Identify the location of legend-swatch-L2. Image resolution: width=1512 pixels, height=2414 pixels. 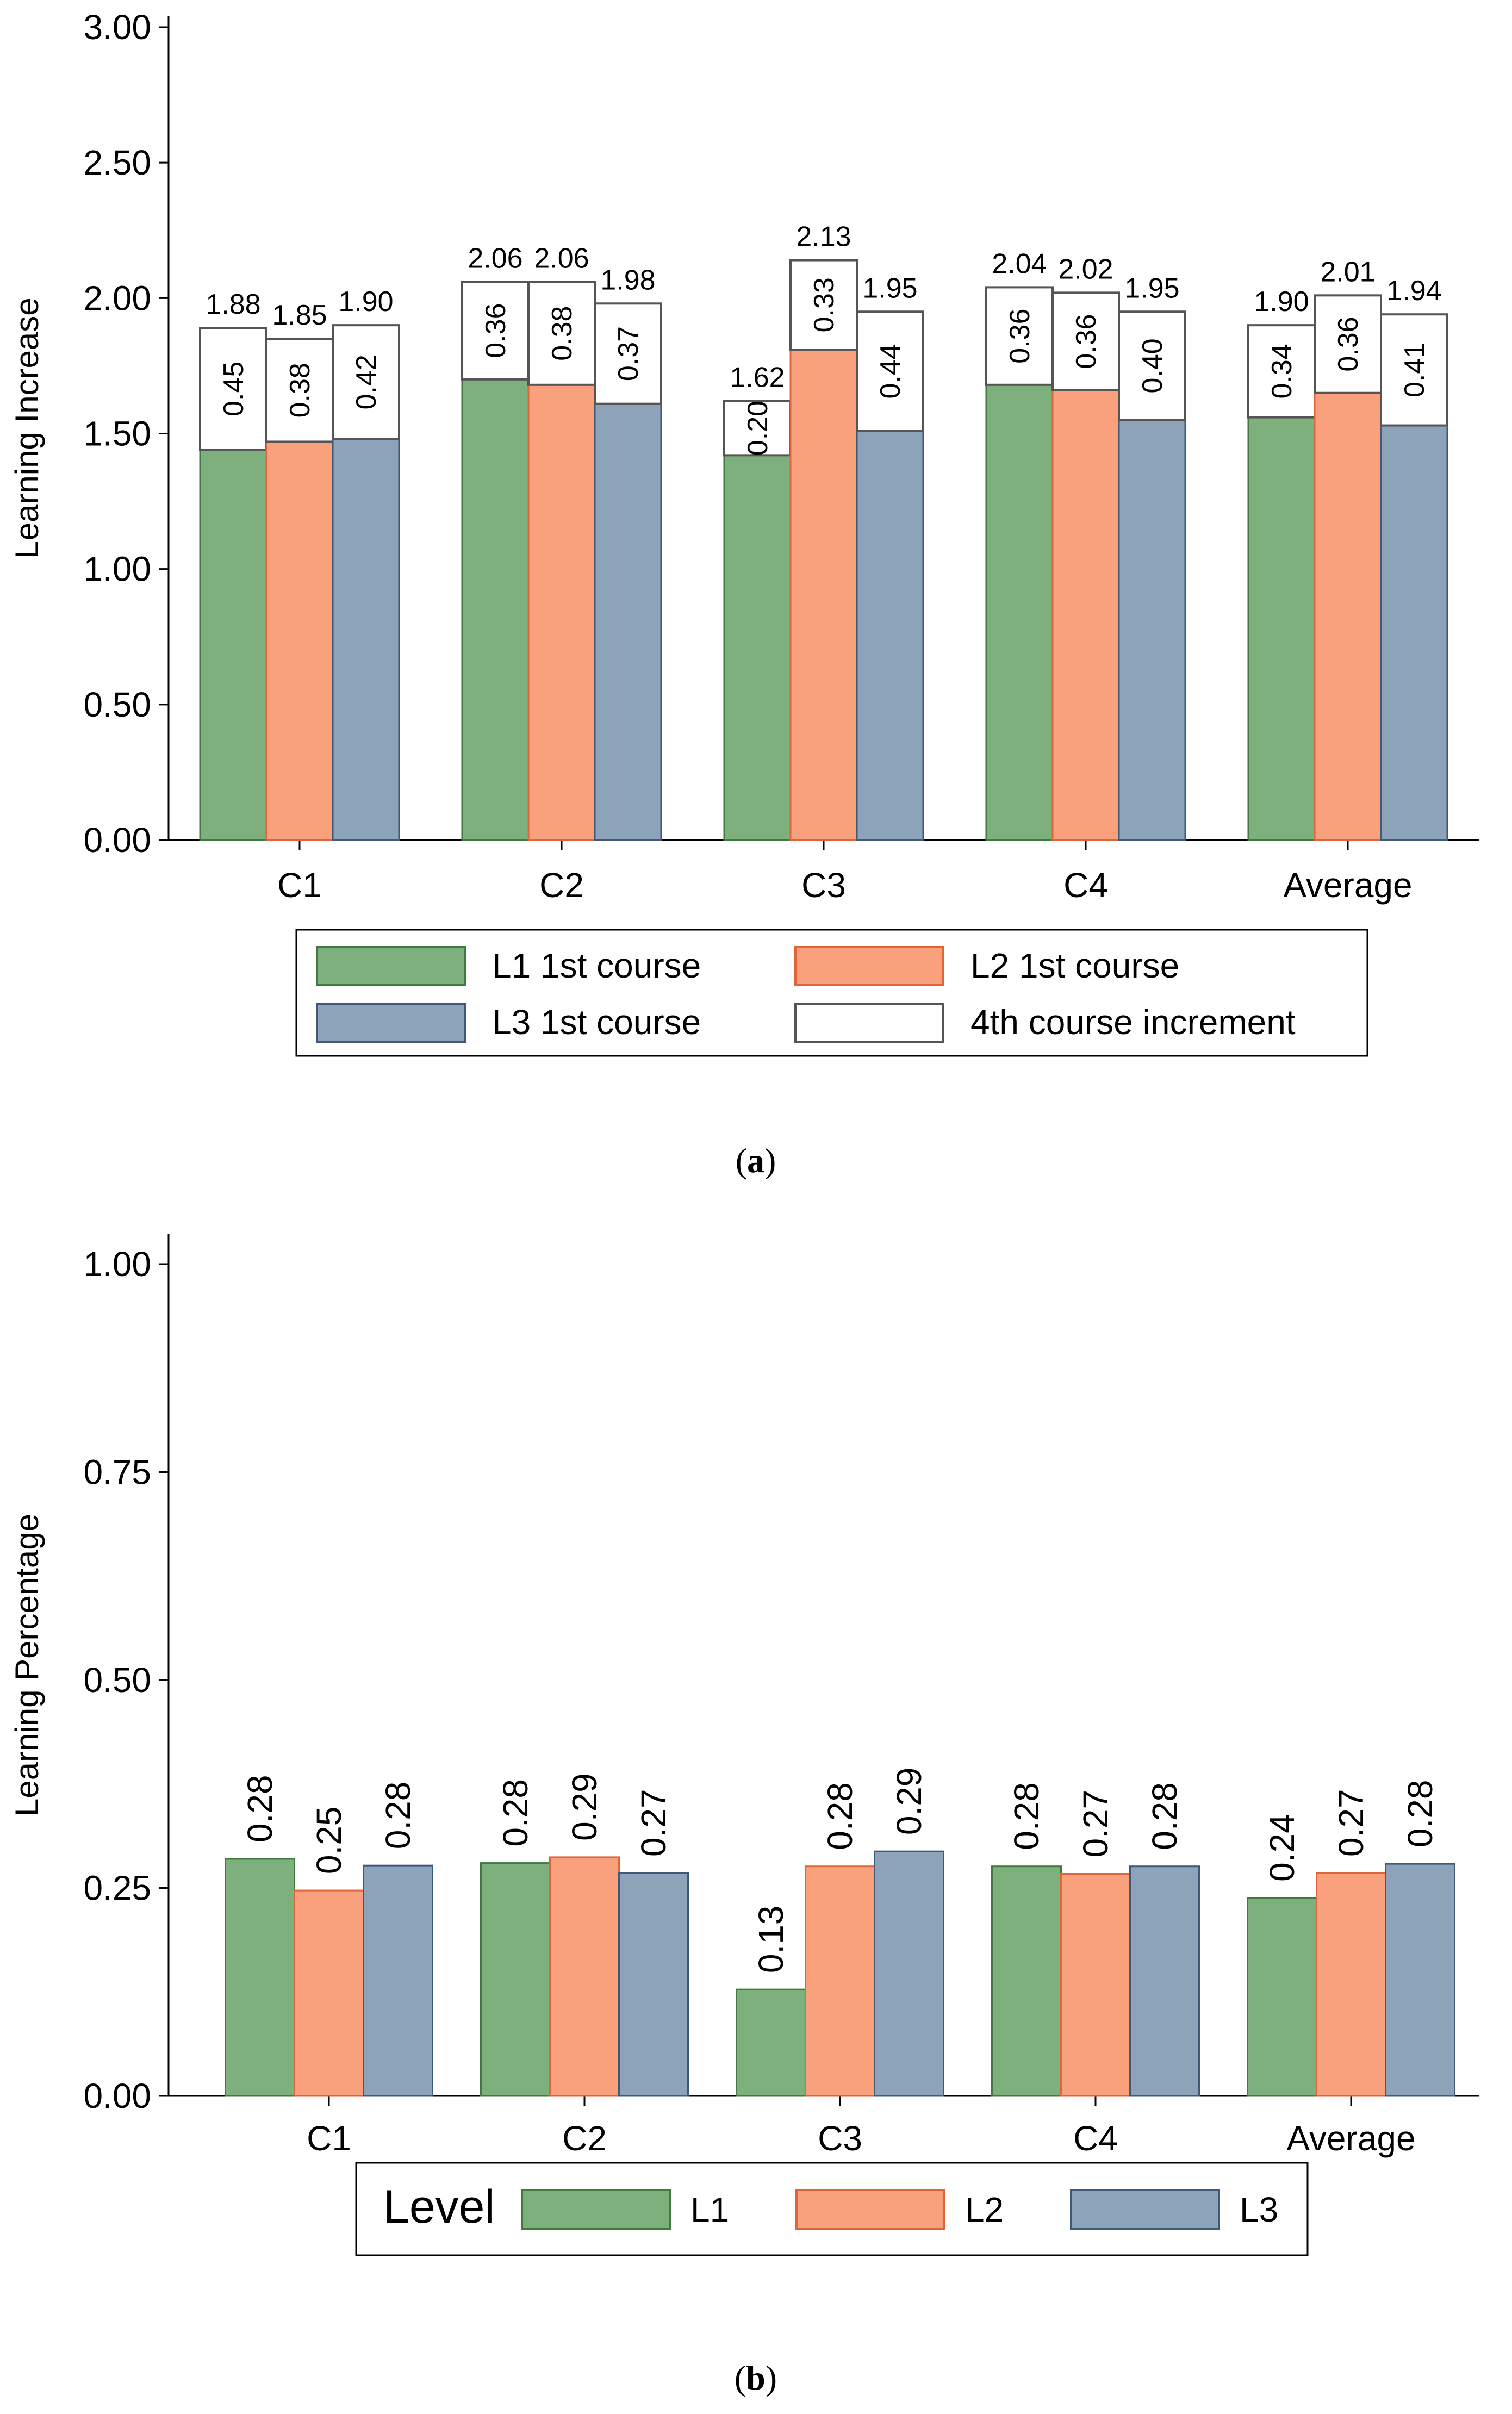
(870, 2209).